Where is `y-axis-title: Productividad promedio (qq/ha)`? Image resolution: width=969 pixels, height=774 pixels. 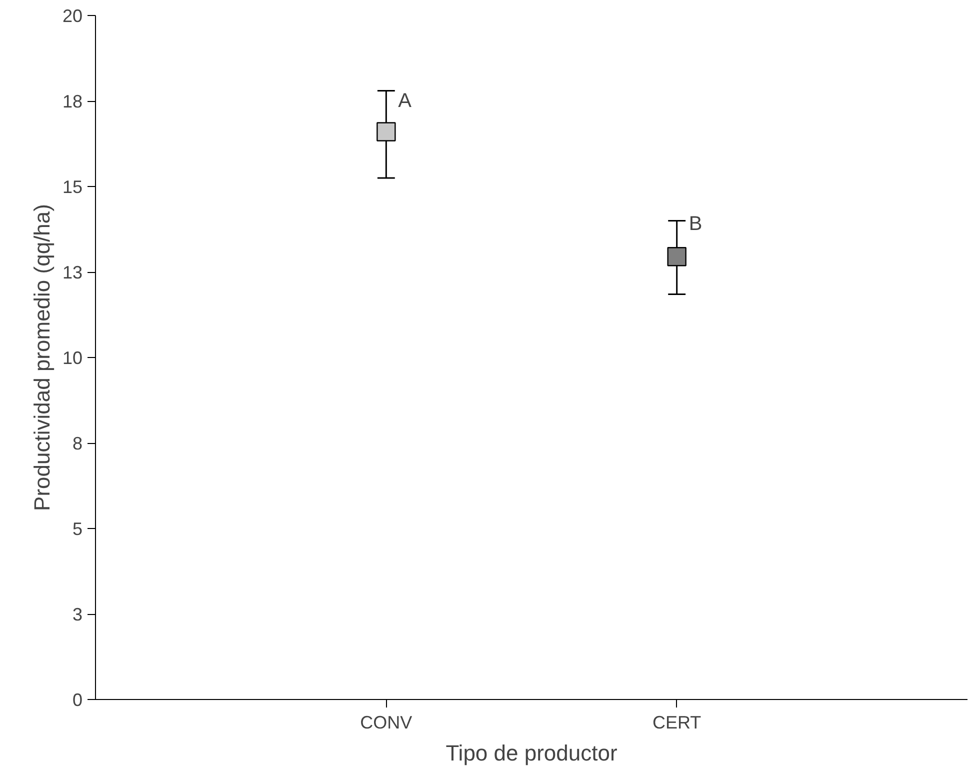 y-axis-title: Productividad promedio (qq/ha) is located at coordinates (41, 357).